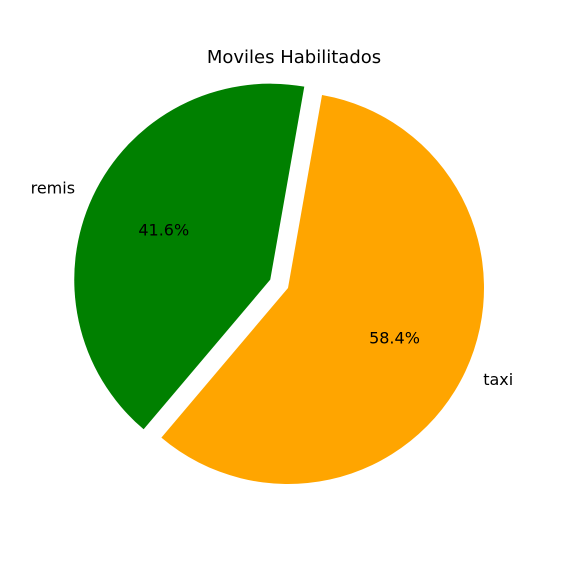 Image resolution: width=576 pixels, height=576 pixels. Describe the element at coordinates (498, 379) in the screenshot. I see `slice-label-taxi: taxi` at that location.